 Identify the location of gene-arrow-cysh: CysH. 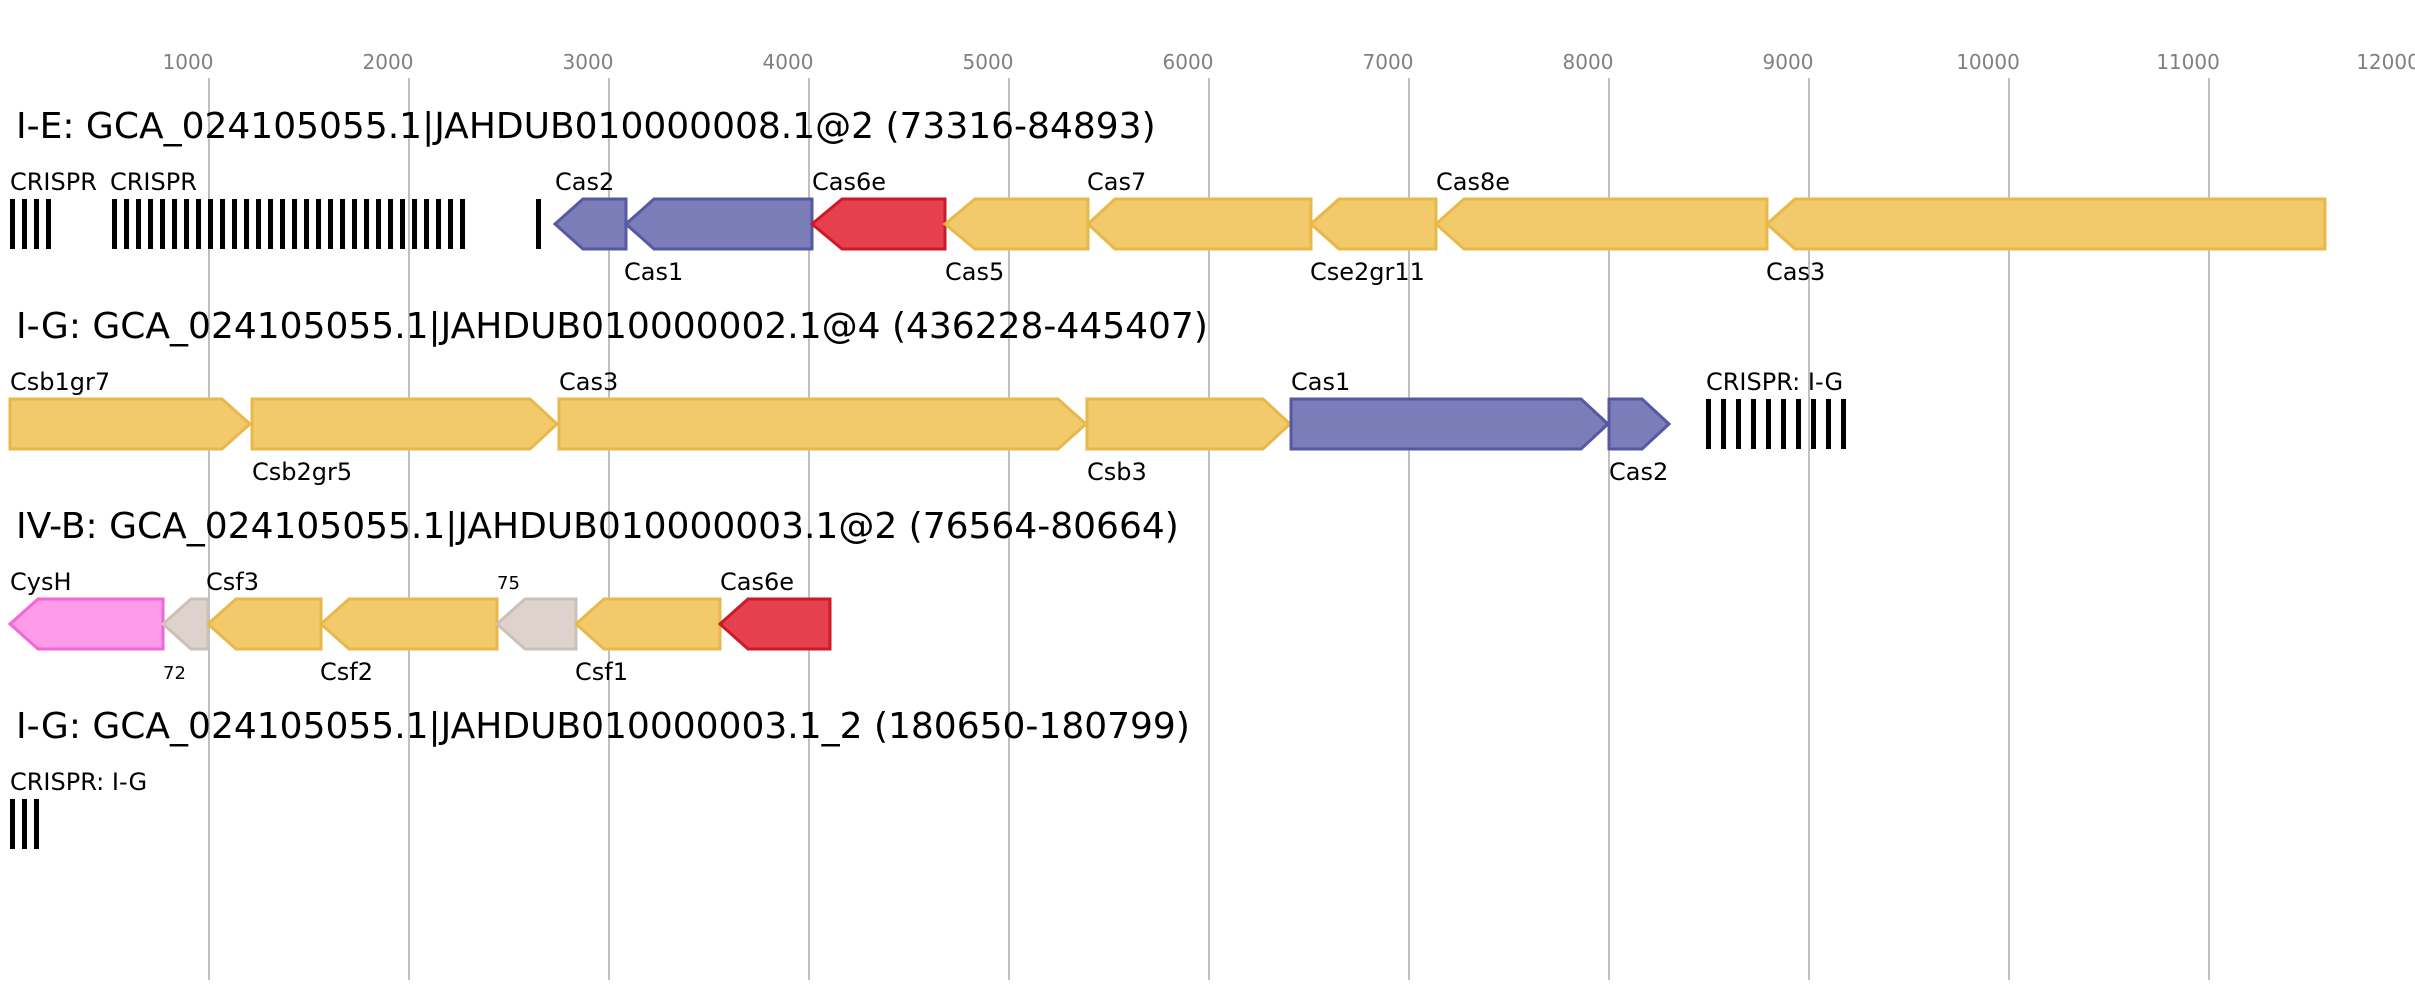
(86, 609).